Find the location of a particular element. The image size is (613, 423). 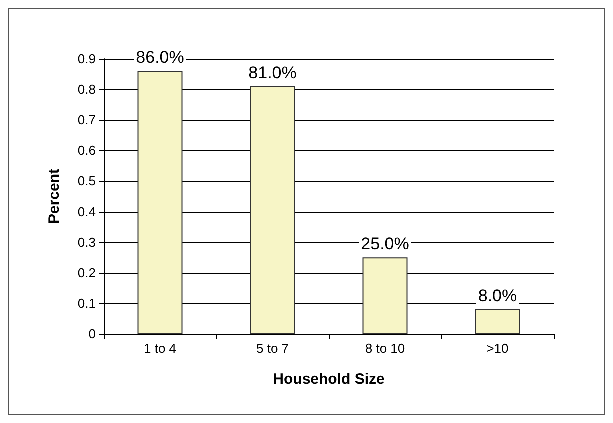

y-tick-label: 0 is located at coordinates (92, 334).